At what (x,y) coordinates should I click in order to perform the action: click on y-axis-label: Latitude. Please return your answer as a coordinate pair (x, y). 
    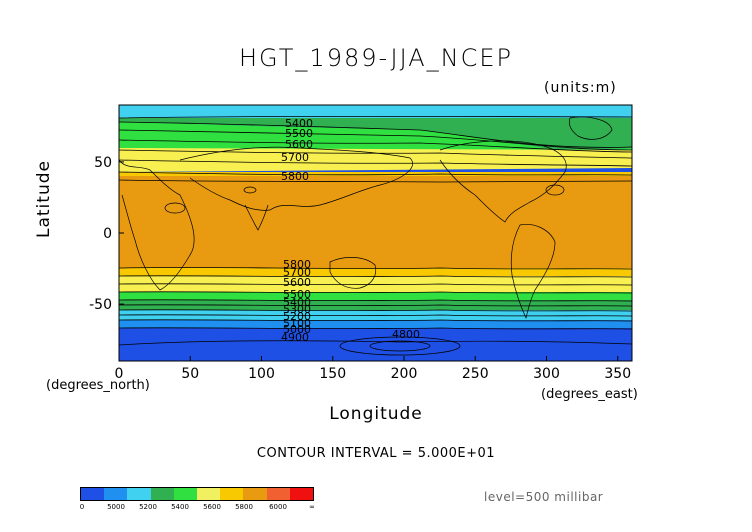
    Looking at the image, I should click on (44, 199).